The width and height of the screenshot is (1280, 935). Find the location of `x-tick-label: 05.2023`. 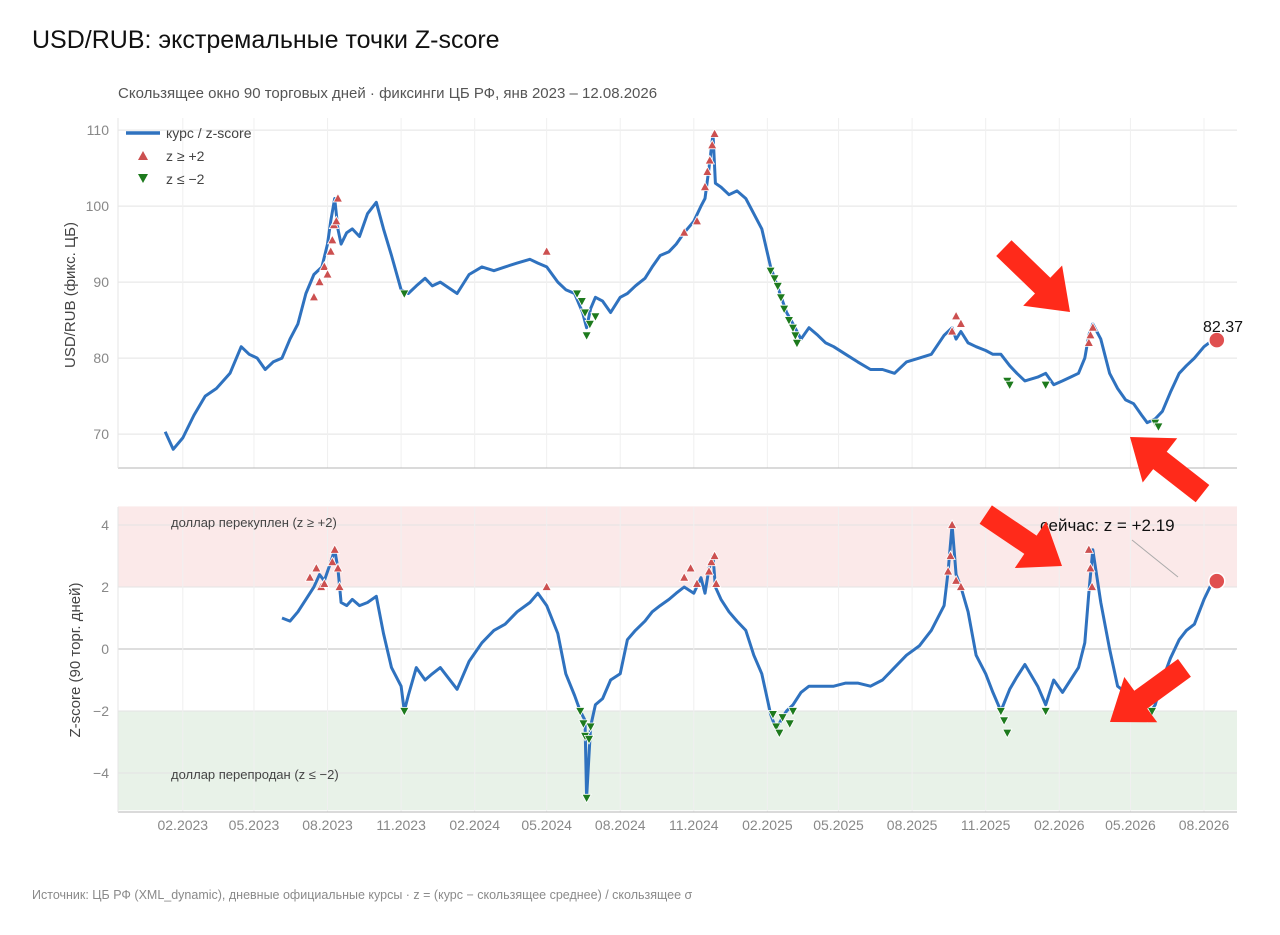

x-tick-label: 05.2023 is located at coordinates (254, 825).